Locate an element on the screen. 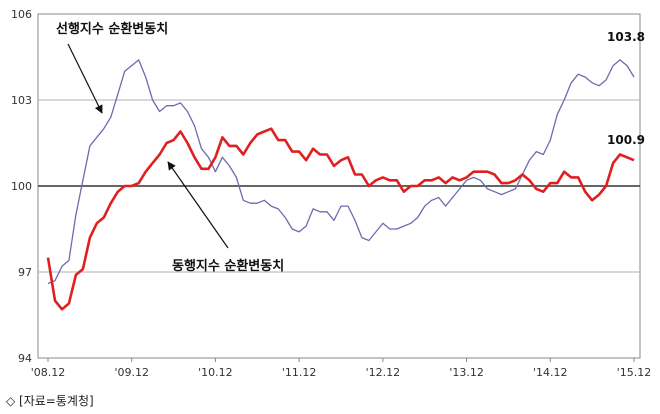 This screenshot has height=414, width=660. source-note: ◇ [자료=통계청] is located at coordinates (50, 401).